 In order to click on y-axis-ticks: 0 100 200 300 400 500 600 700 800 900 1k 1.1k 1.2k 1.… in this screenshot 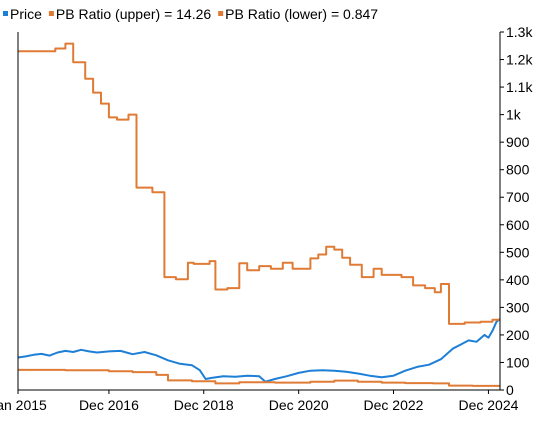, I will do `click(516, 211)`.